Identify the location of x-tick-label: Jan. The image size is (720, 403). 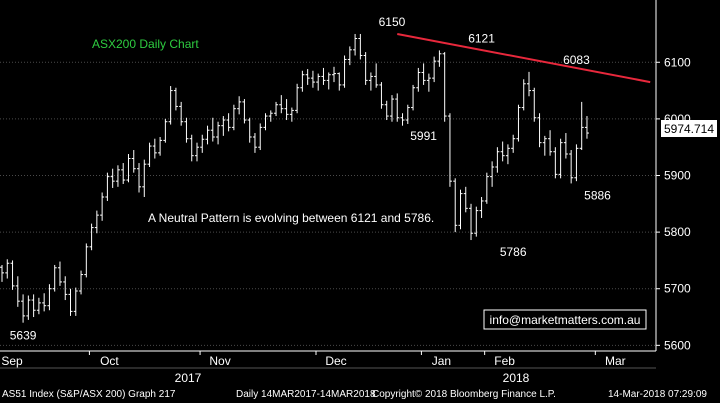
(441, 361).